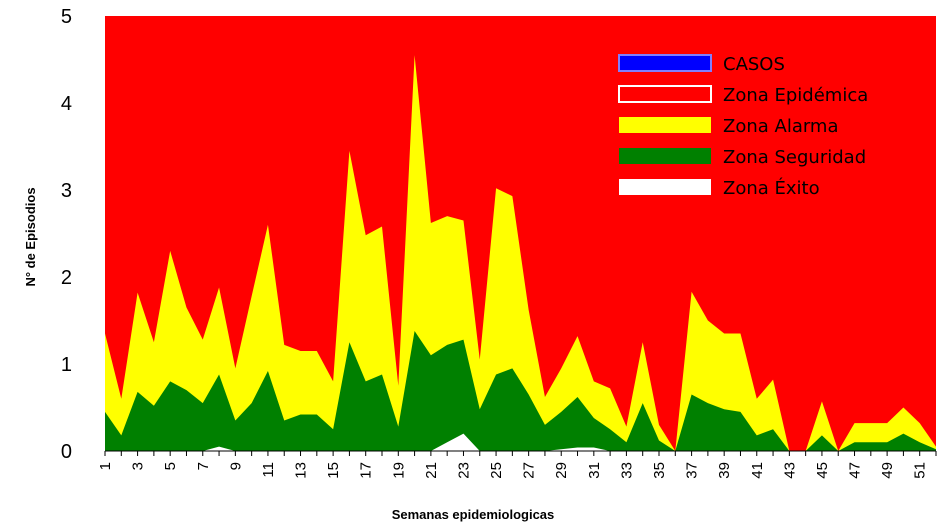 This screenshot has width=941, height=529. I want to click on x-tick-label: 33, so click(626, 470).